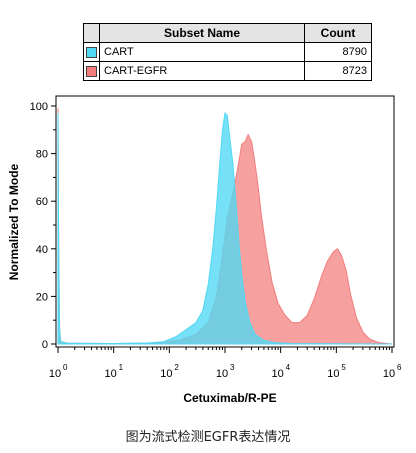  Describe the element at coordinates (208, 437) in the screenshot. I see `figure-caption: 图为流式检测EGFR表达情况` at that location.